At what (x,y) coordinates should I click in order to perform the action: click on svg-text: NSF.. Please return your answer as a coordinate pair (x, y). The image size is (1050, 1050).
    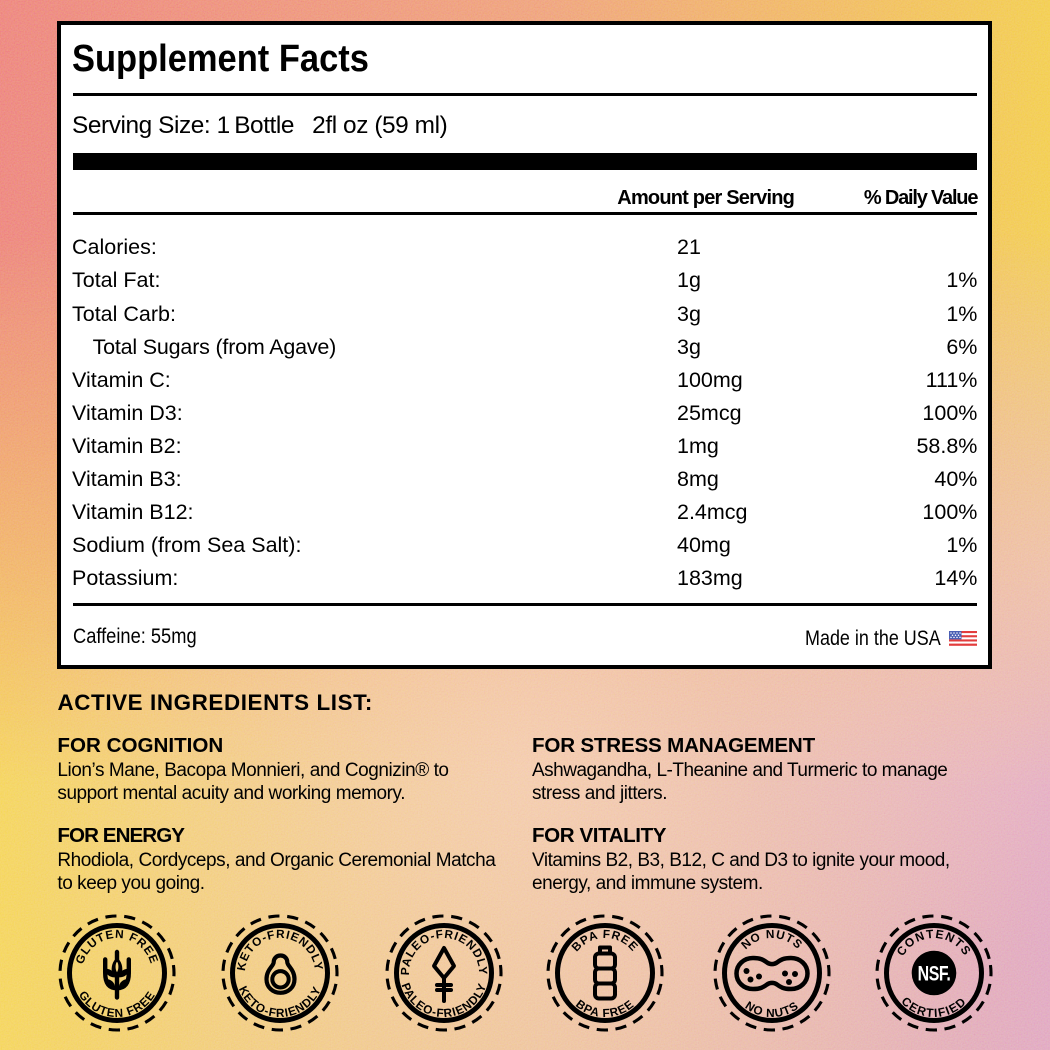
    Looking at the image, I should click on (934, 974).